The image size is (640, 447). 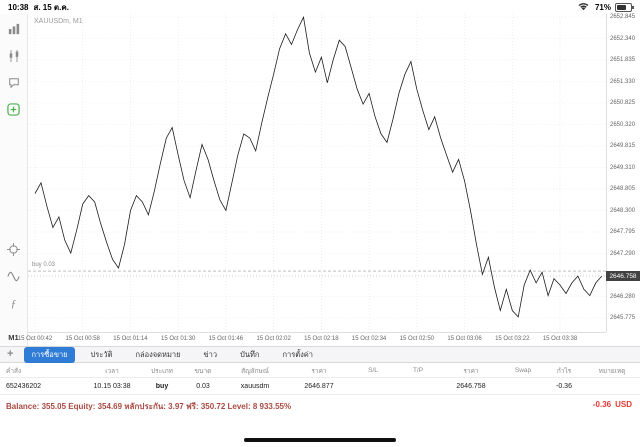 I want to click on total-profit: -0.36 USD, so click(x=612, y=404).